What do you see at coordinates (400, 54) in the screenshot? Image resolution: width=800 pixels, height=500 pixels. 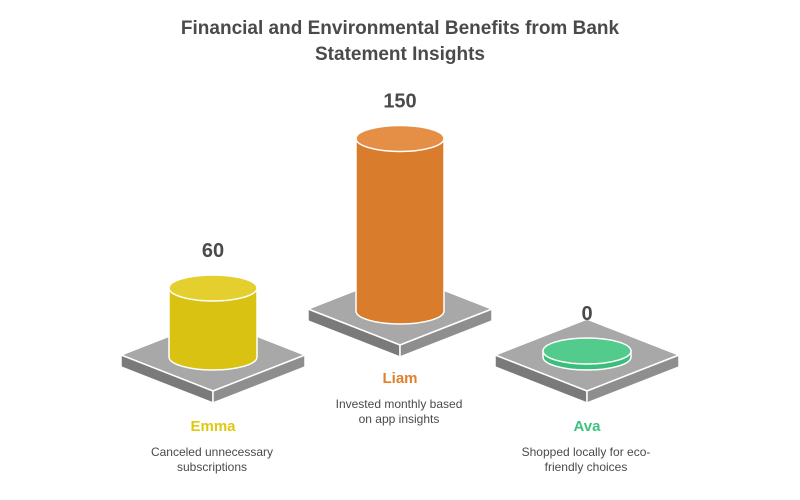 I see `chart-title-line-2: Statement Insights` at bounding box center [400, 54].